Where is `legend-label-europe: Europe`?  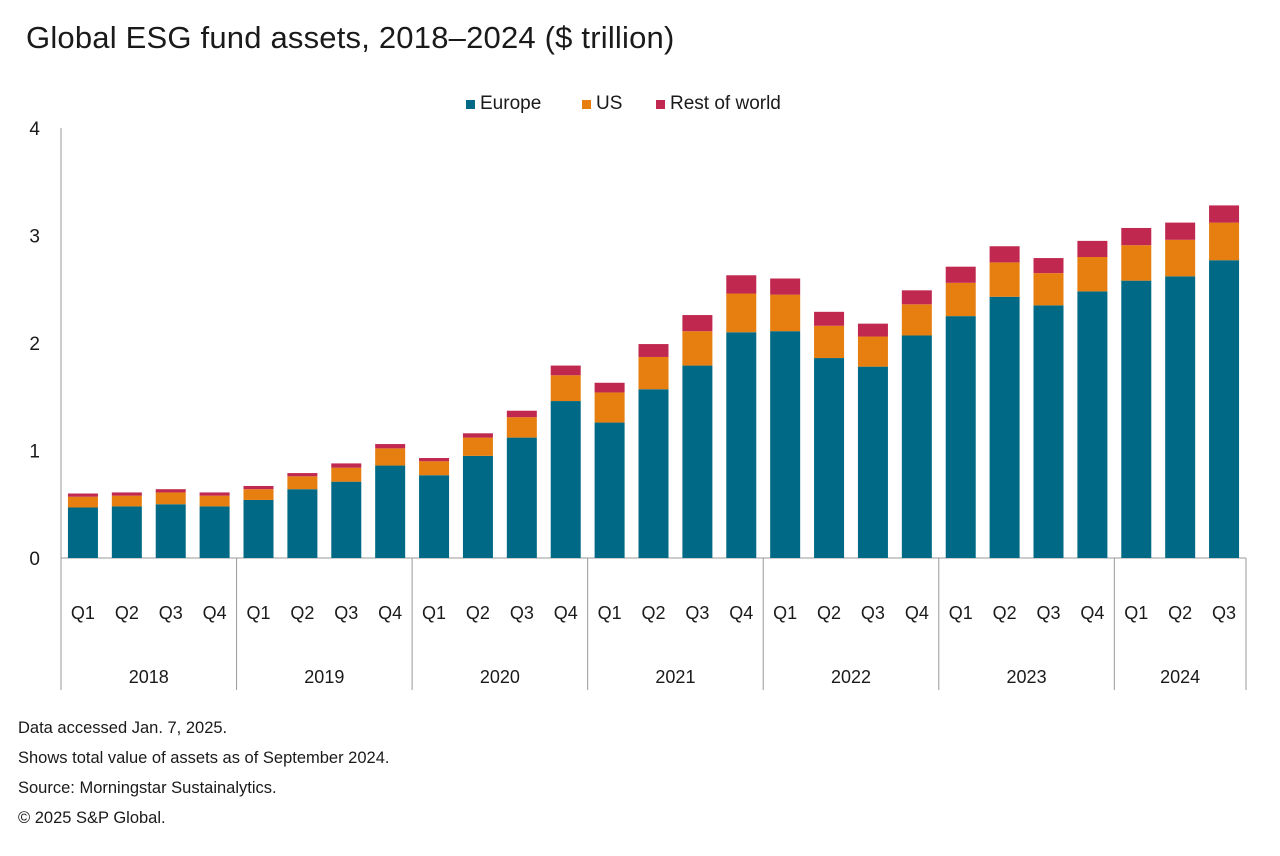 legend-label-europe: Europe is located at coordinates (511, 103).